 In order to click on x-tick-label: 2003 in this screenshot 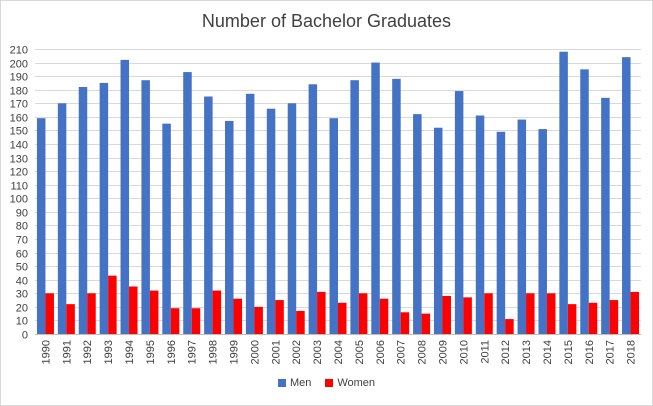, I will do `click(318, 352)`.